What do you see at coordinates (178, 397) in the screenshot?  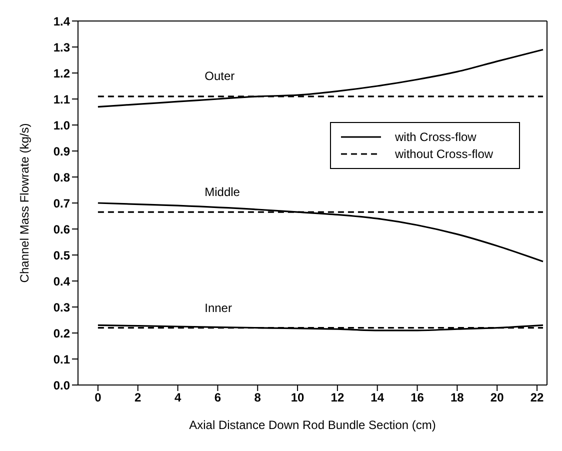 I see `x-tick-label: 4` at bounding box center [178, 397].